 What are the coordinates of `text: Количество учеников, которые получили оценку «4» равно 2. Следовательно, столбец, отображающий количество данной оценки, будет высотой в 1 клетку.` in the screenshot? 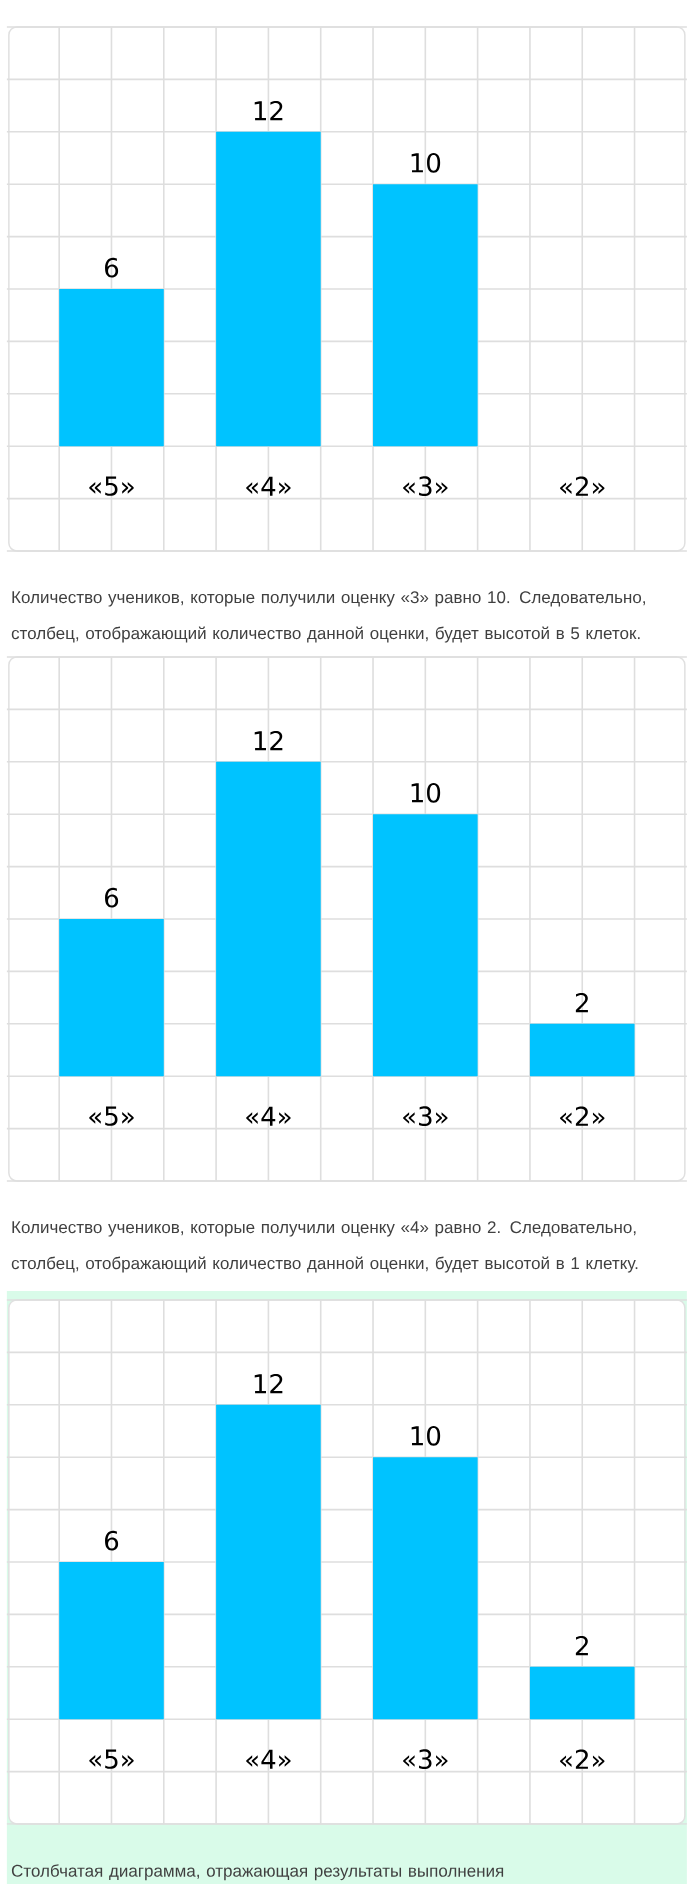 It's located at (324, 1247).